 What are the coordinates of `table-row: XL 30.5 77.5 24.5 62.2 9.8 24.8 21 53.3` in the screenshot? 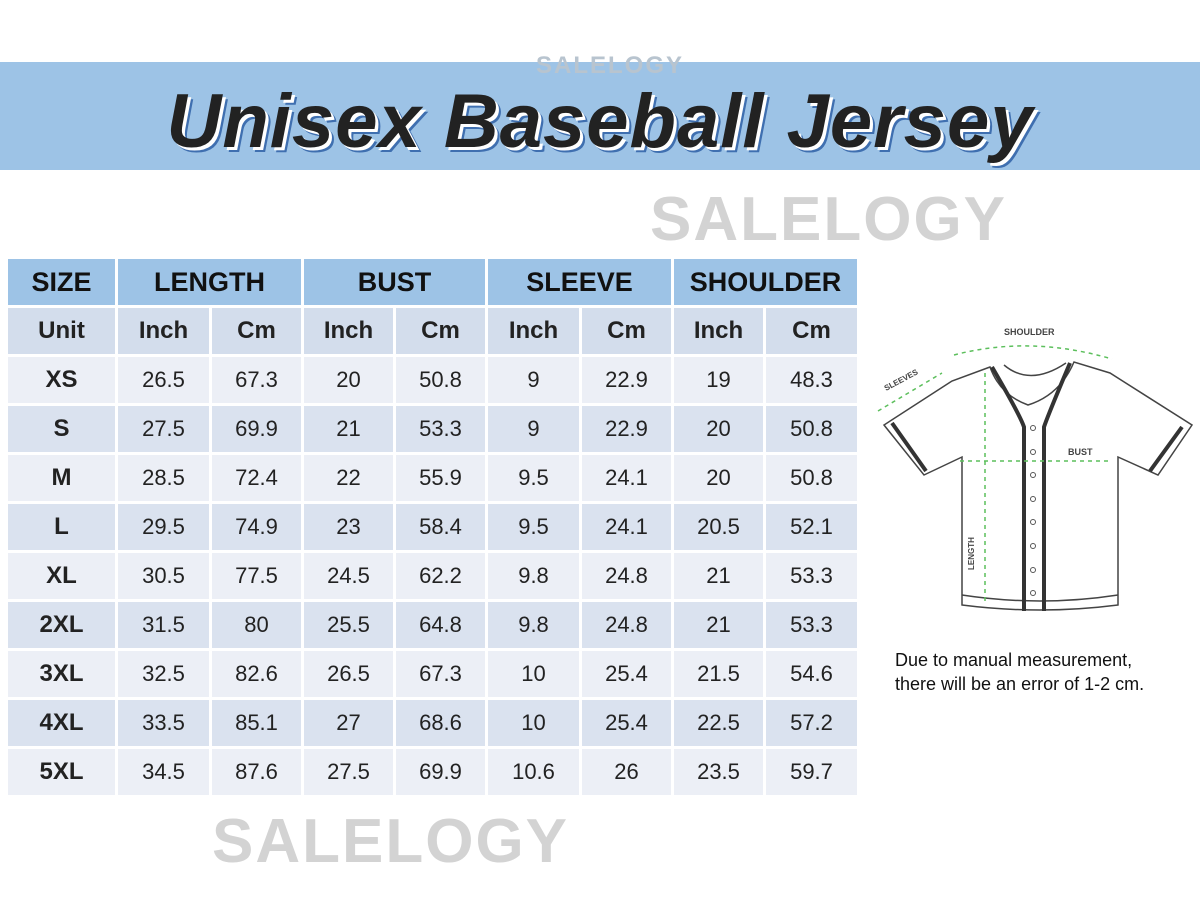 It's located at (432, 576).